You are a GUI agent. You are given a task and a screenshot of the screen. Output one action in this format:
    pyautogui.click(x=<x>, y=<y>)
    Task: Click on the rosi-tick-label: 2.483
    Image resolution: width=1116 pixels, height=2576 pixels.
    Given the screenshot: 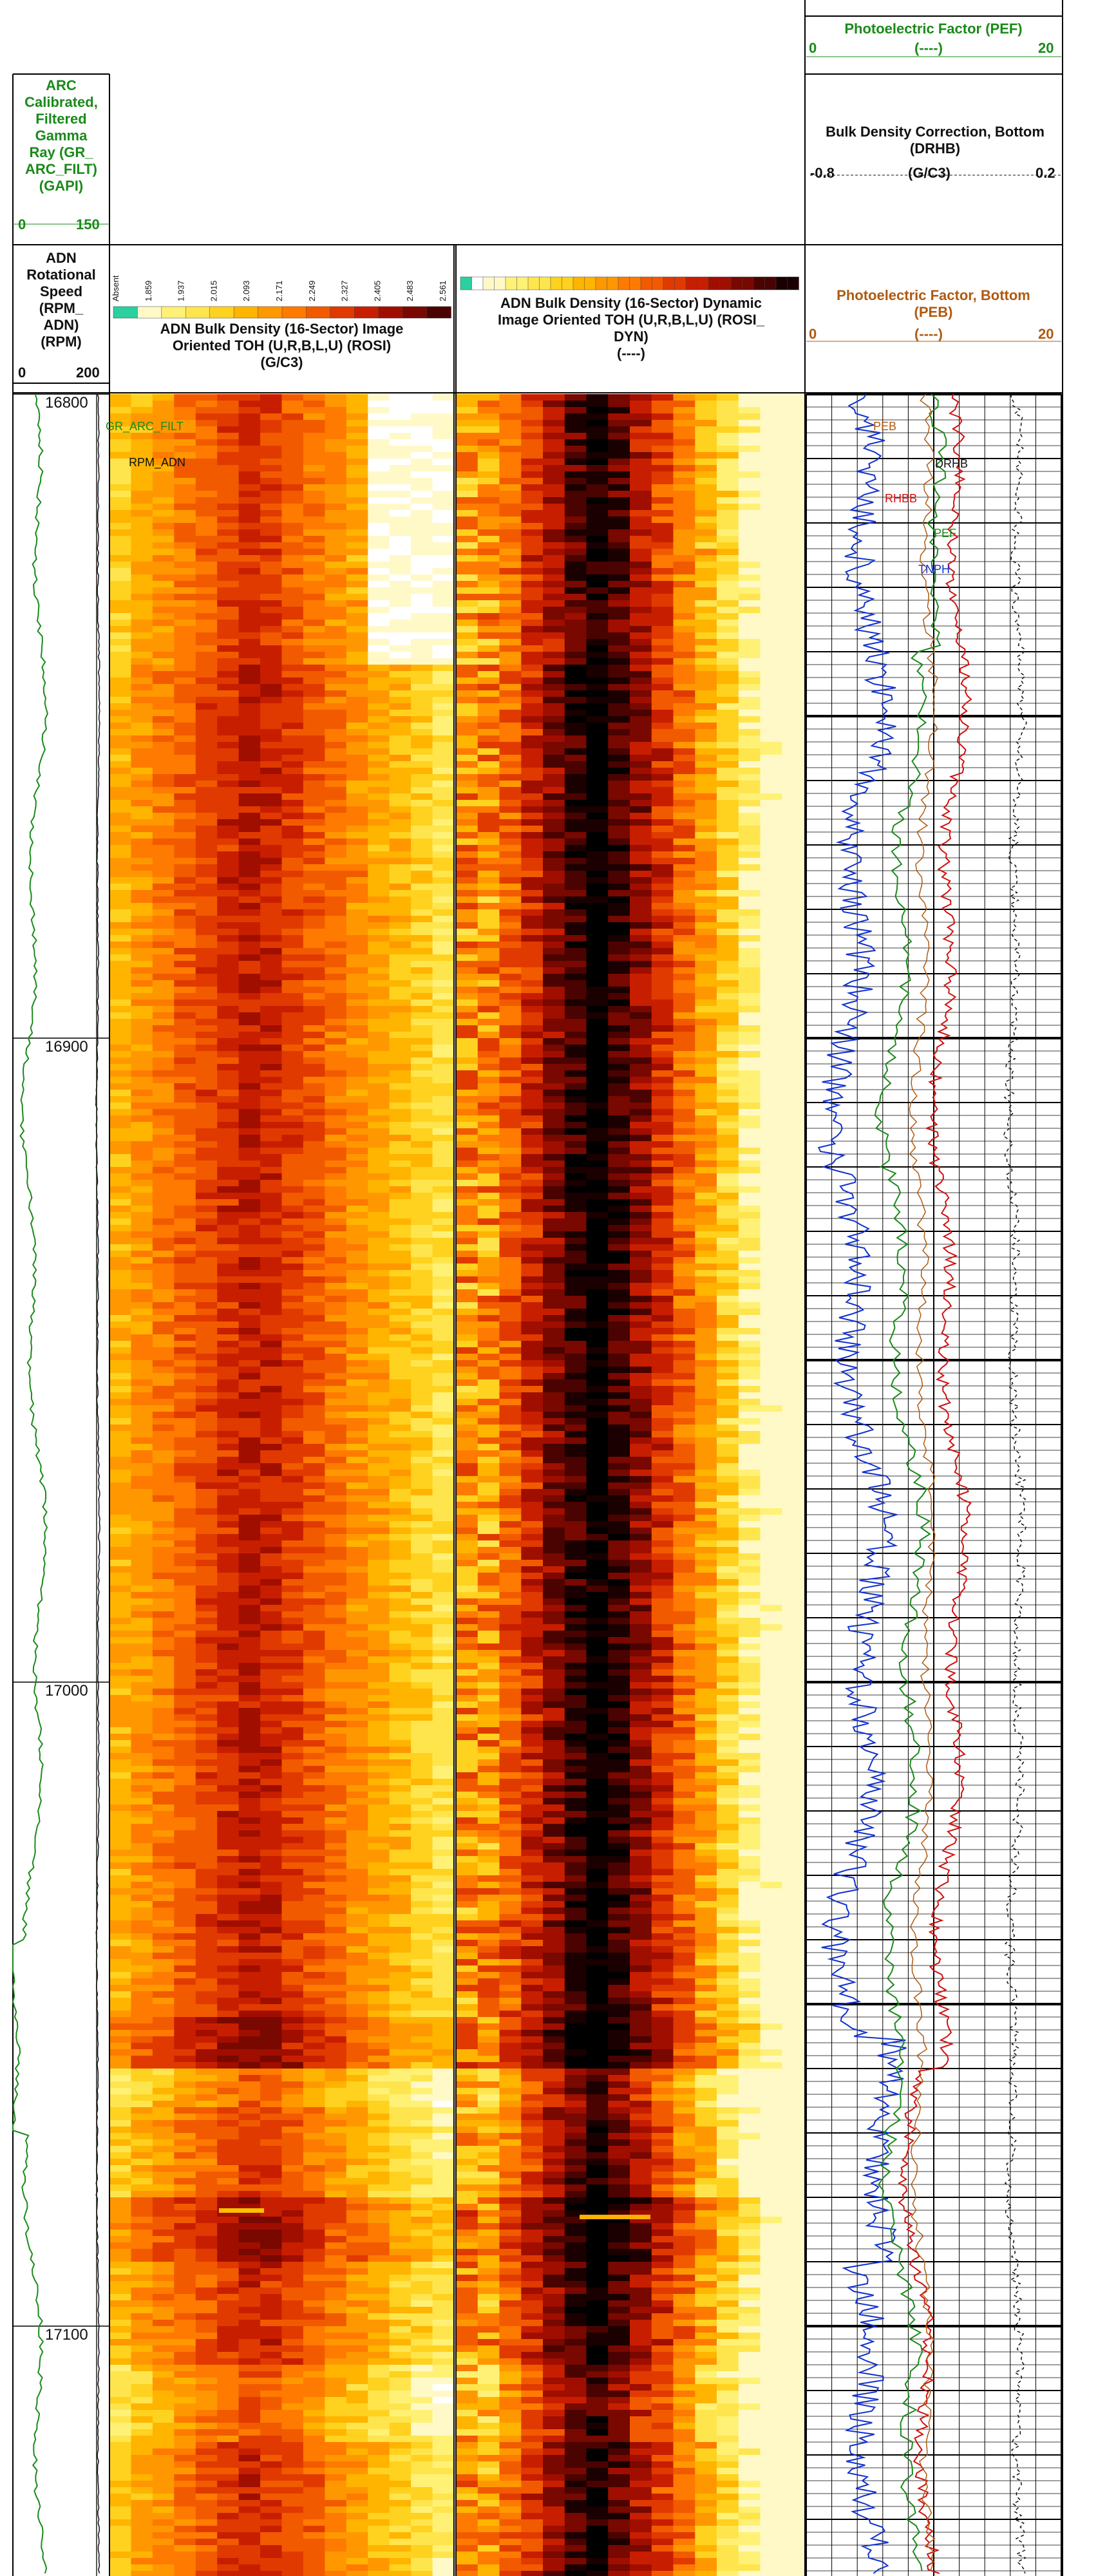 What is the action you would take?
    pyautogui.click(x=410, y=290)
    